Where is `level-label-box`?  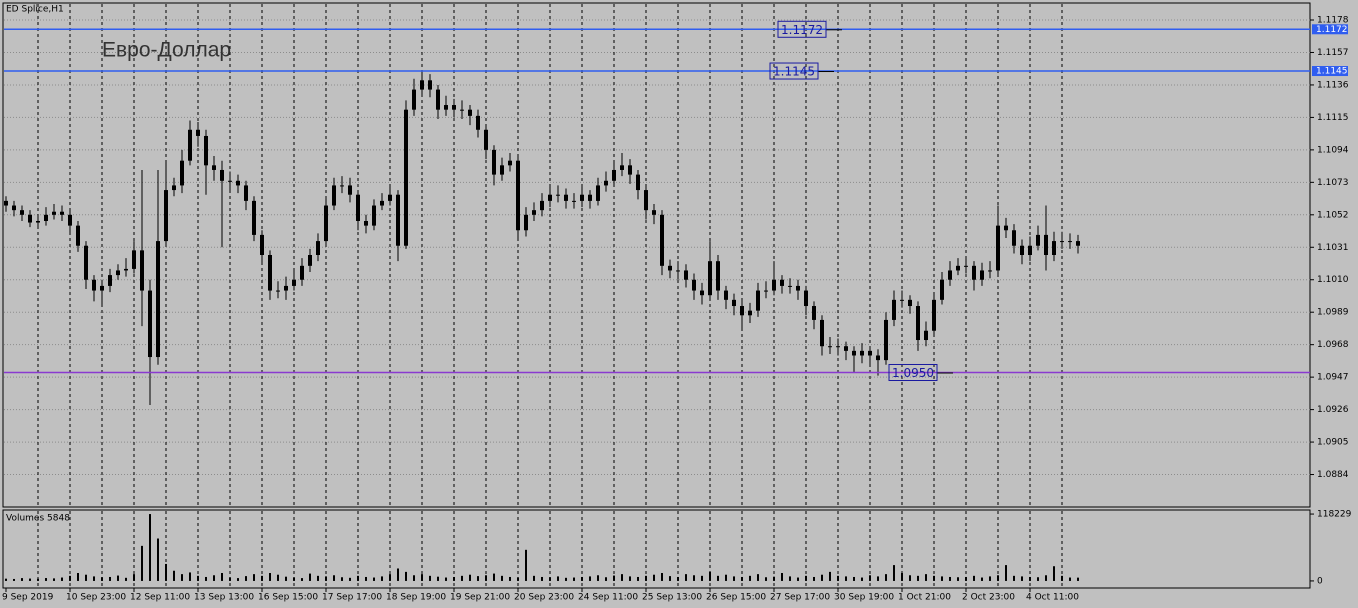 level-label-box is located at coordinates (794, 71).